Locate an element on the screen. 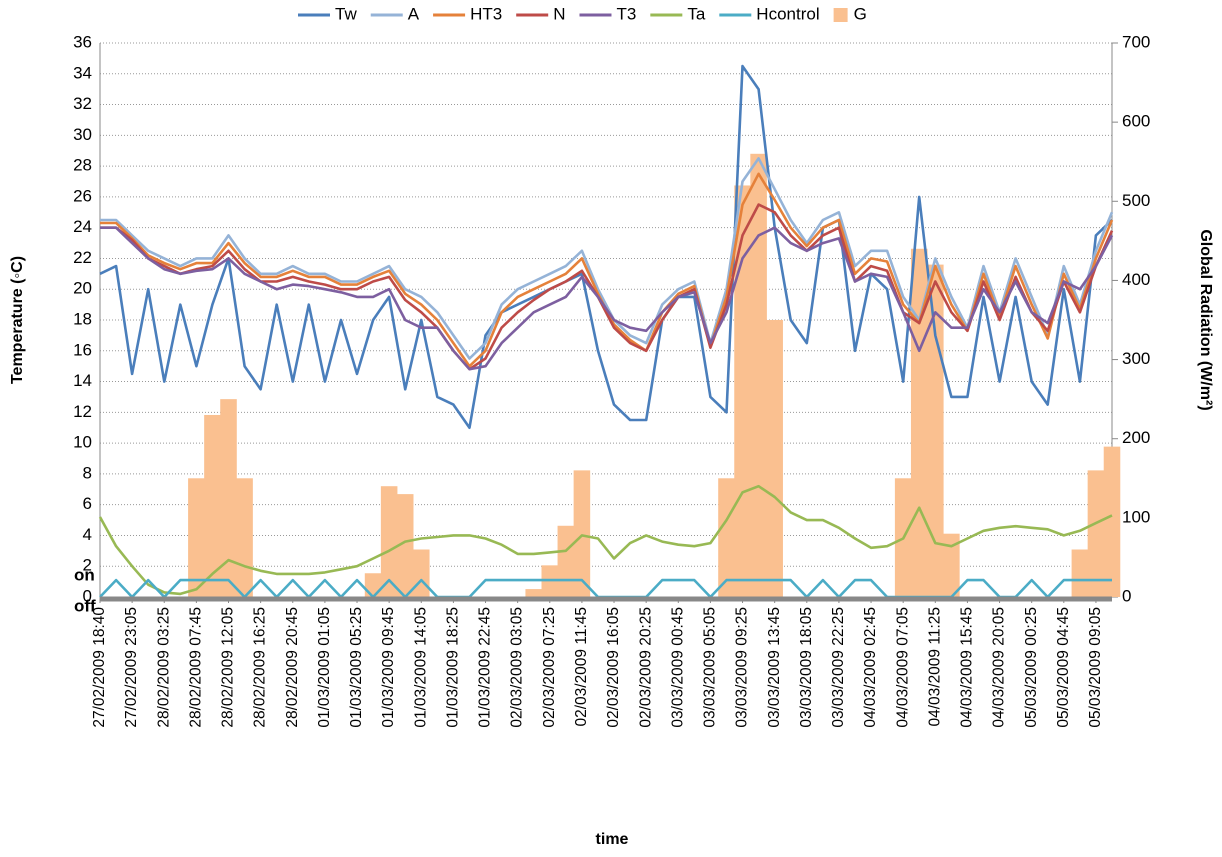 Image resolution: width=1222 pixels, height=857 pixels. y-tick-label: 16 is located at coordinates (82, 349).